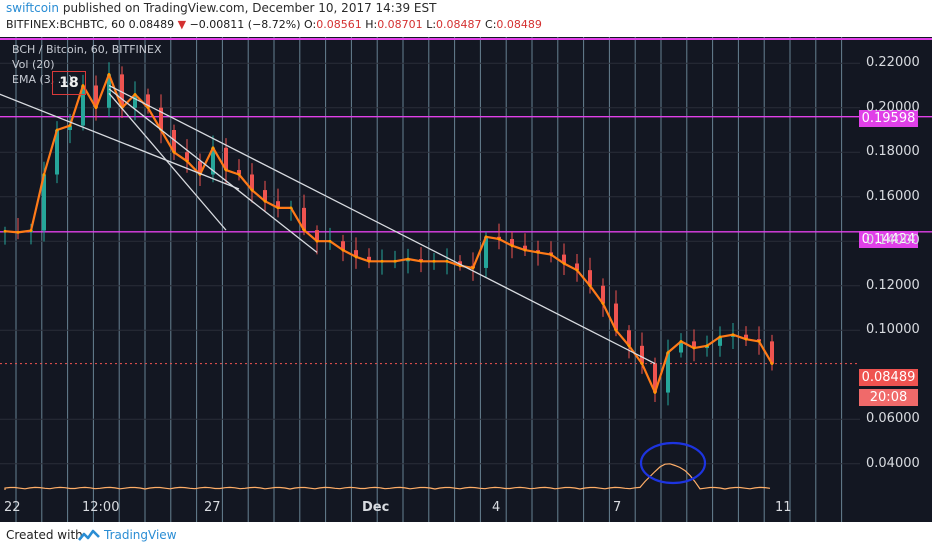 The width and height of the screenshot is (932, 550). What do you see at coordinates (32, 8) in the screenshot?
I see `author-link: swiftcoin` at bounding box center [32, 8].